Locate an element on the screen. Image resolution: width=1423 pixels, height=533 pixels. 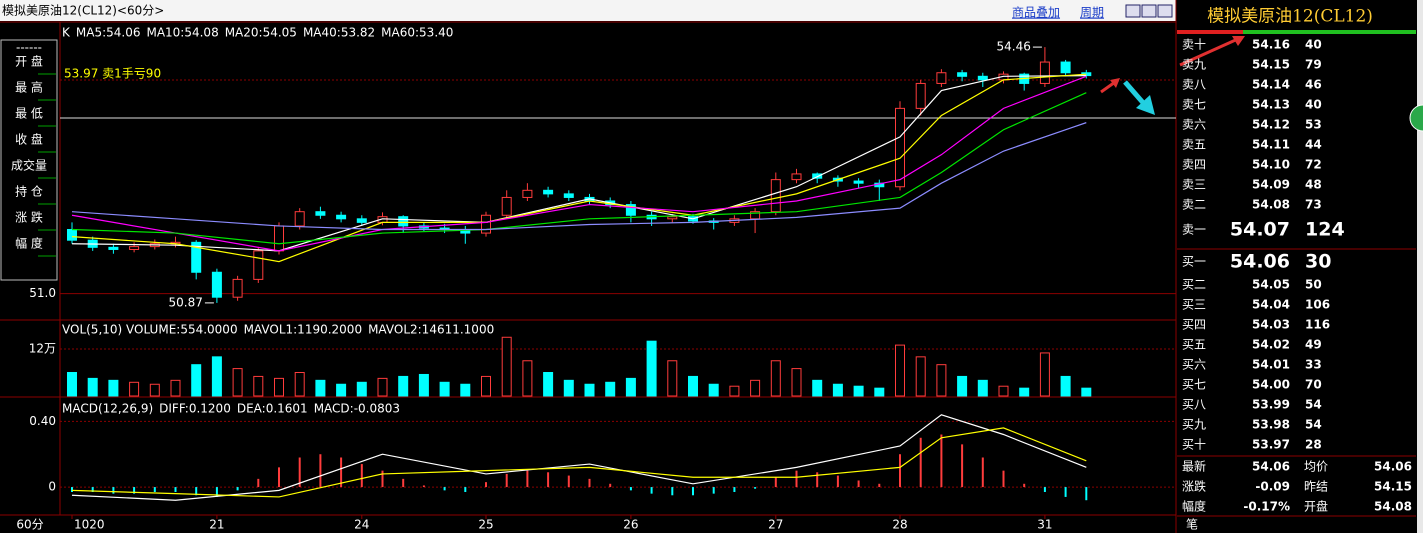
book-qty: 28 is located at coordinates (1313, 445).